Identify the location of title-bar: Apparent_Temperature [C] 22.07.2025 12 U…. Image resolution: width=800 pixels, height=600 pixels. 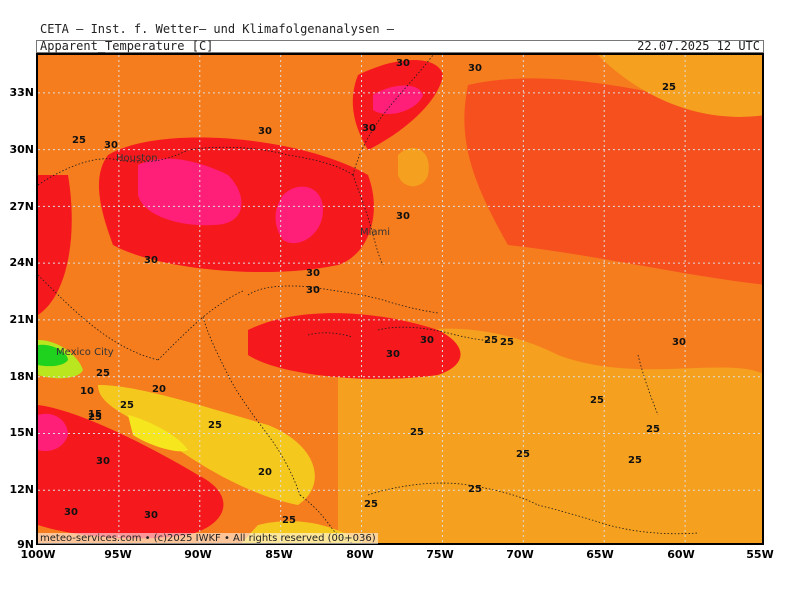
(400, 46).